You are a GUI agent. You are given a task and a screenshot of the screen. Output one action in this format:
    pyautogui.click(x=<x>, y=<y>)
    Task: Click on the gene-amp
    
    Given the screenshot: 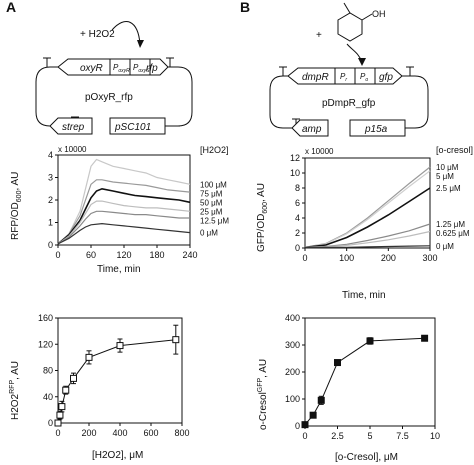 What is the action you would take?
    pyautogui.click(x=310, y=128)
    